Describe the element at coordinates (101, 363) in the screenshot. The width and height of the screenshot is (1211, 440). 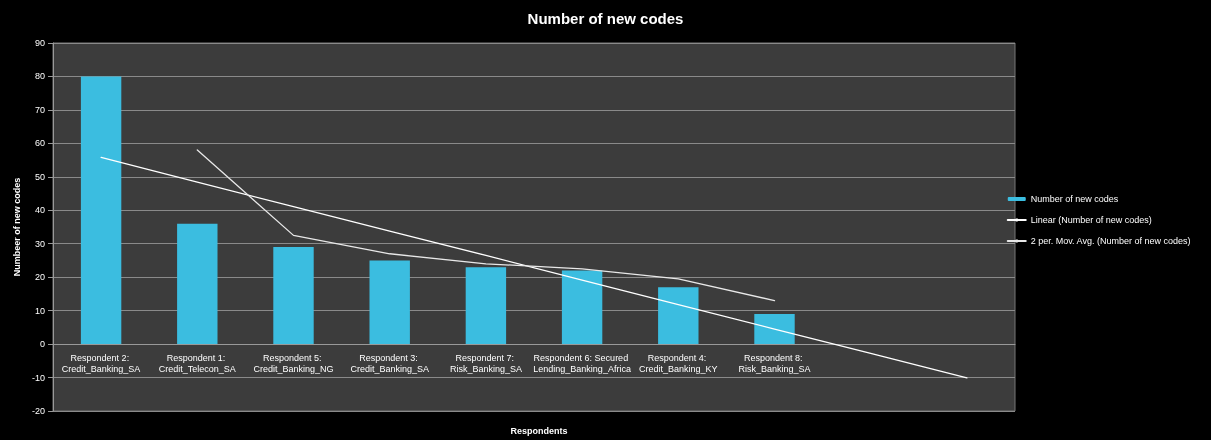
I see `x-tick-label: Respondent 2: Credit_Banking_SA` at that location.